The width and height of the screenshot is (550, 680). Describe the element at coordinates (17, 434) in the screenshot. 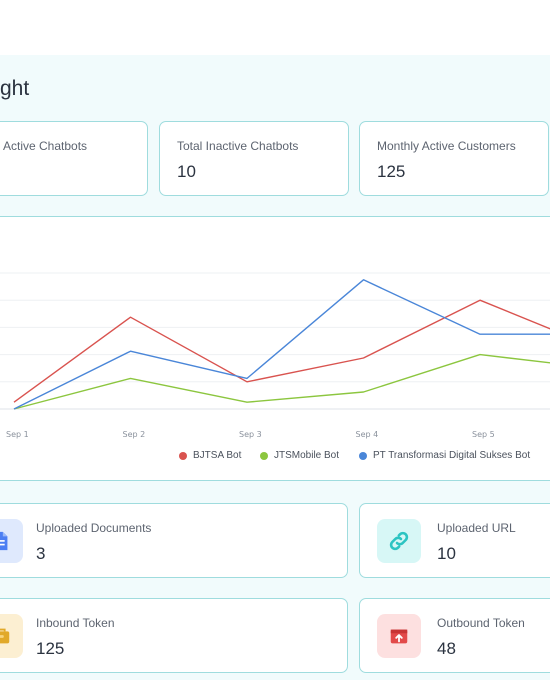

I see `x-tick-label: Sep 1` at that location.